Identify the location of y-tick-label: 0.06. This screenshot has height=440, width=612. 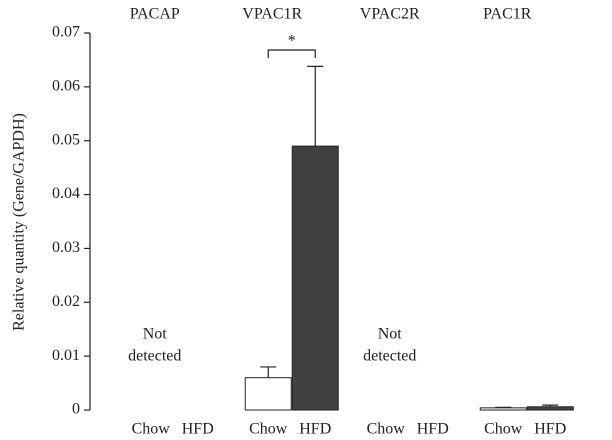
(66, 86).